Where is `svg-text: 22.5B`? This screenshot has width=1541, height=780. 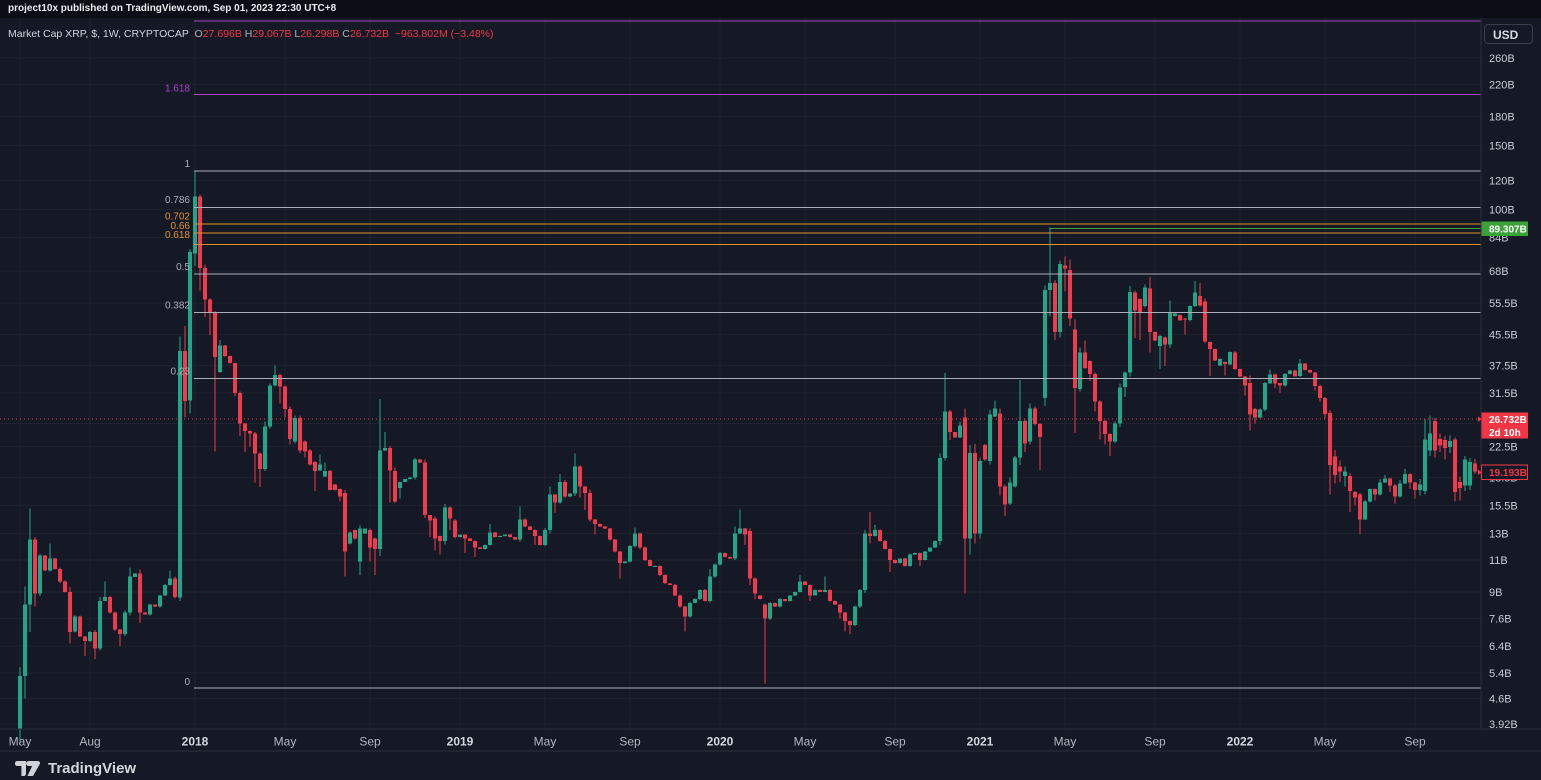 svg-text: 22.5B is located at coordinates (1503, 447).